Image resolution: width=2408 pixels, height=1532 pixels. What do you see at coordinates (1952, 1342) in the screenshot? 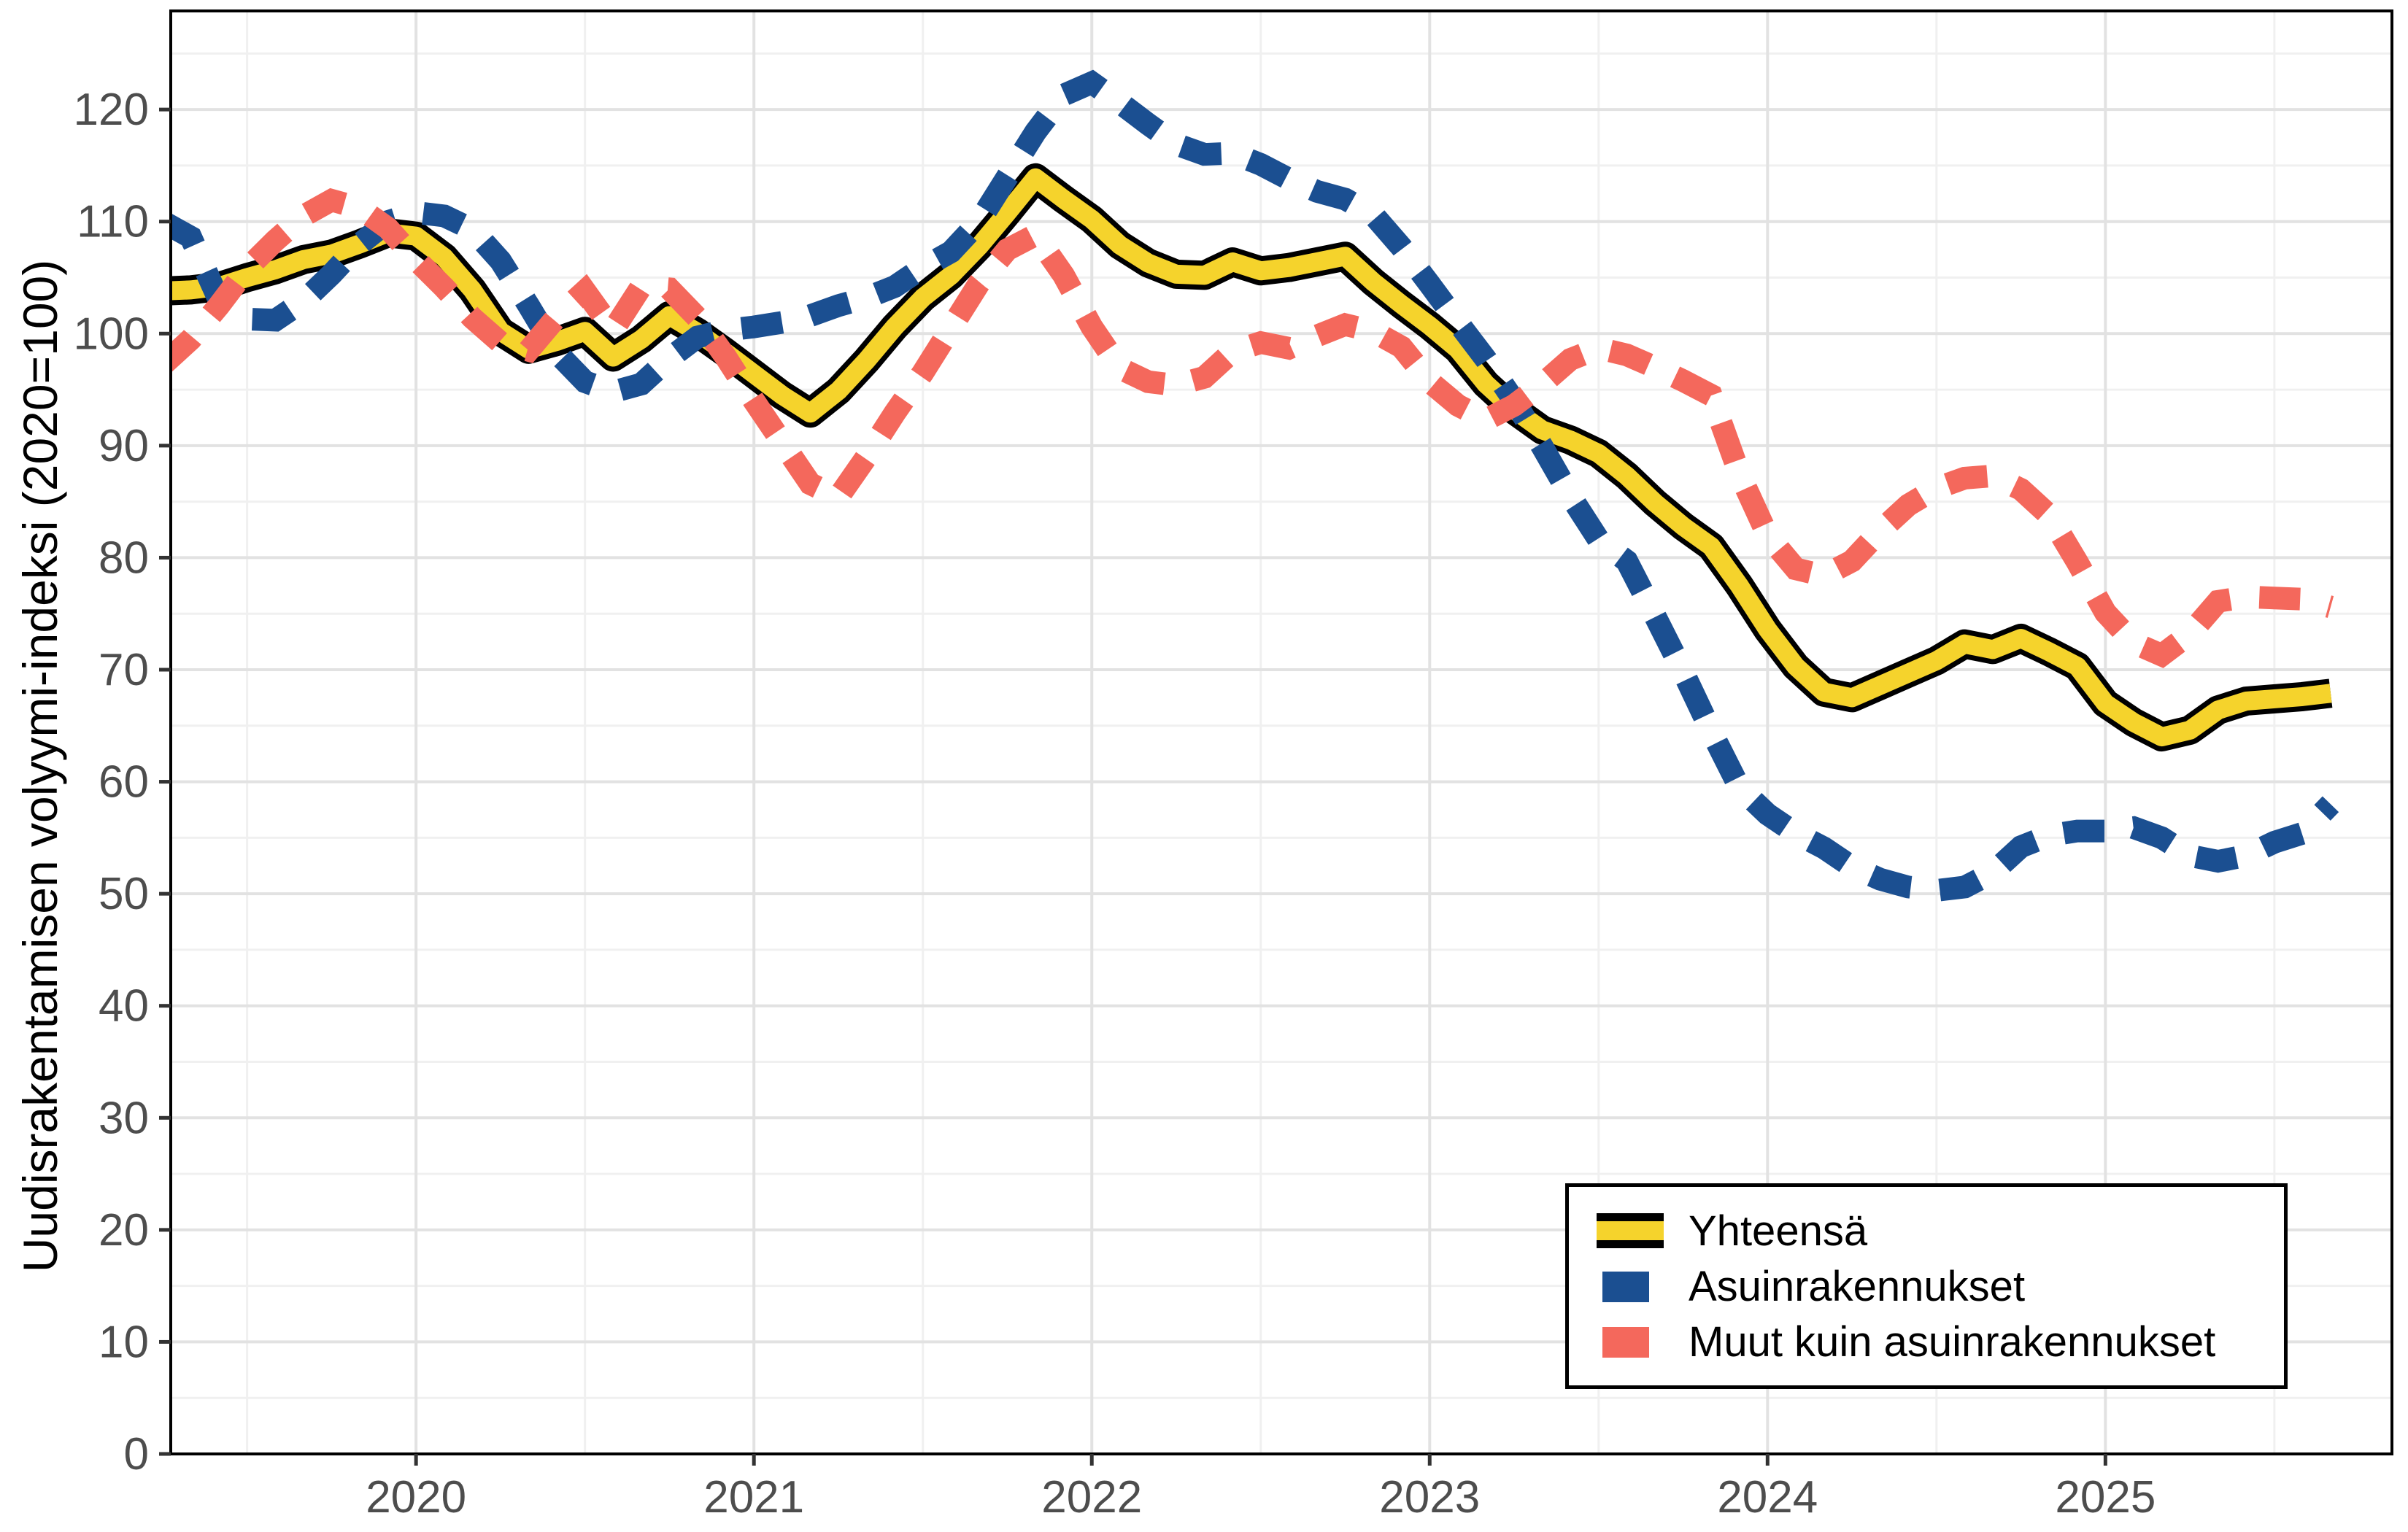
I see `legend-label: Muut kuin asuinrakennukset` at bounding box center [1952, 1342].